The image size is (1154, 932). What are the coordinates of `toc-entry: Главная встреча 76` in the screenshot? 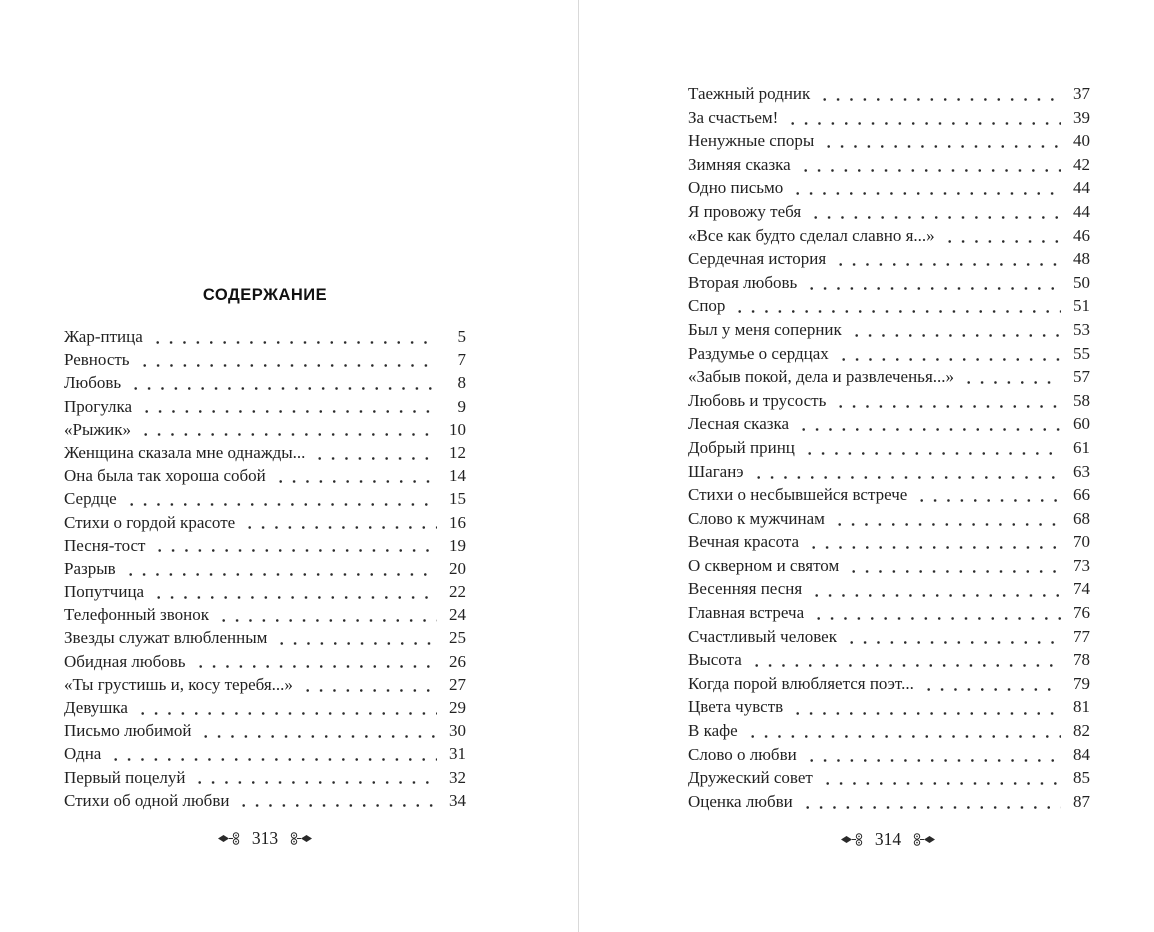 It's located at (889, 613).